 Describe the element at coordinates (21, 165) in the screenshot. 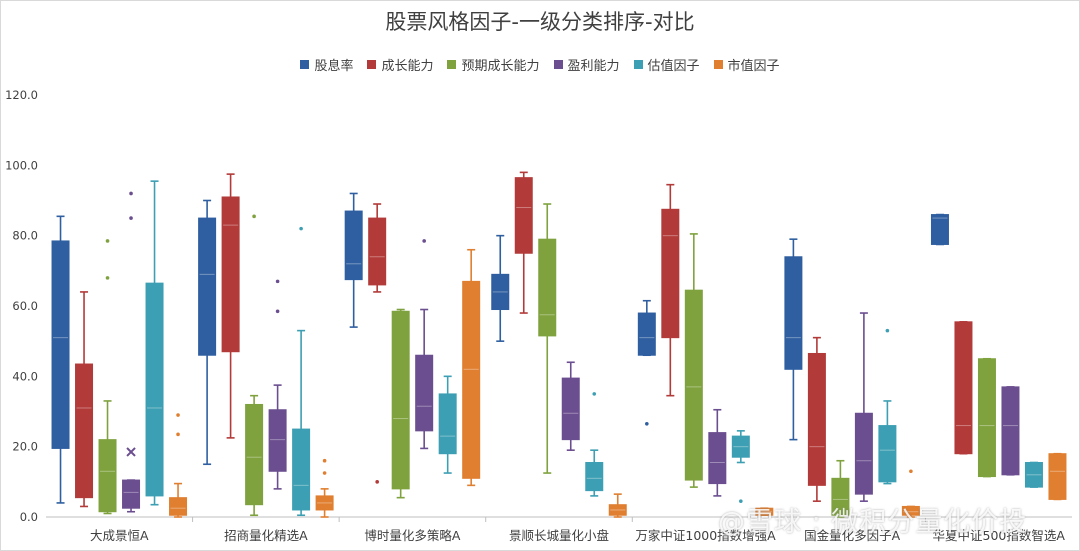

I see `y-tick-label: 100.0` at that location.